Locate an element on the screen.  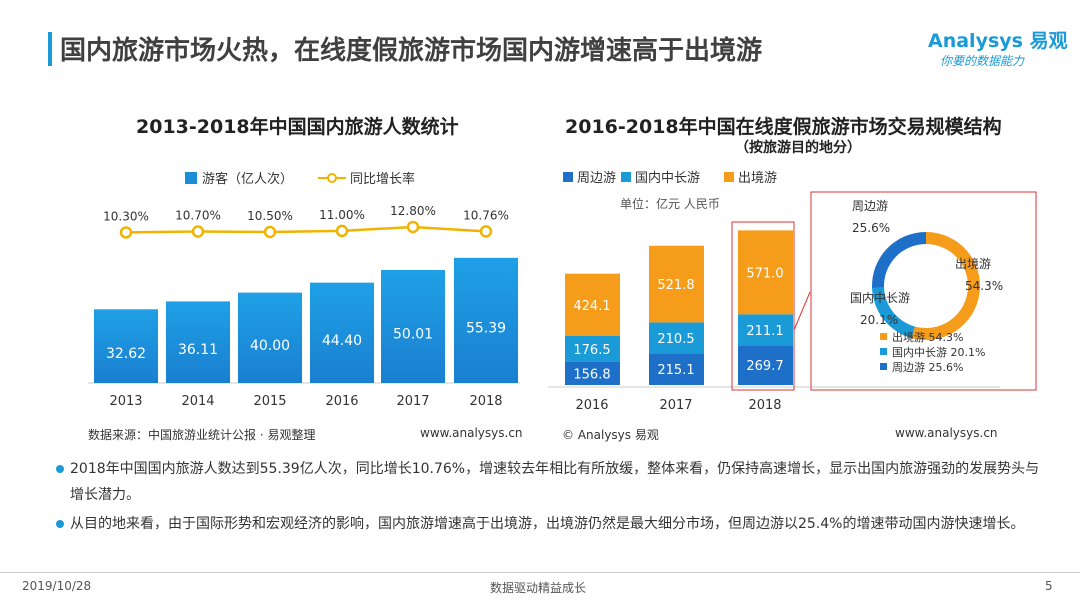
chart1-title: 2013-2018年中国国内旅游人数统计 is located at coordinates (297, 127).